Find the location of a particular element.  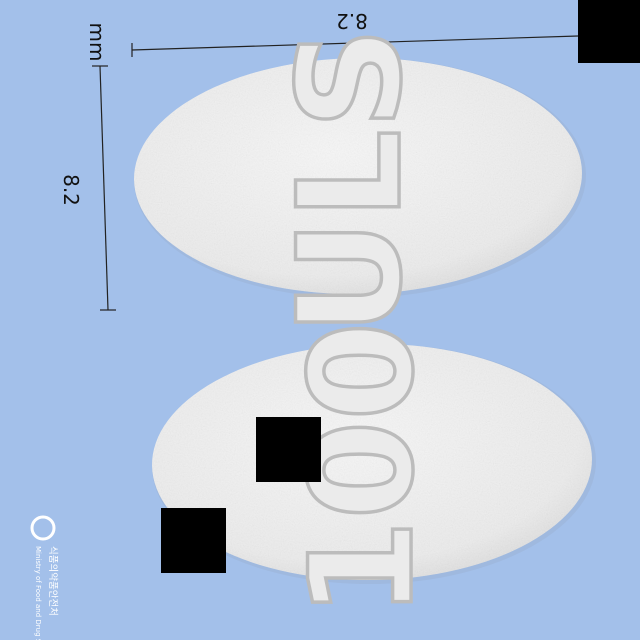

agency-name-korean: 식품의약품안전처 is located at coordinates (53, 581).